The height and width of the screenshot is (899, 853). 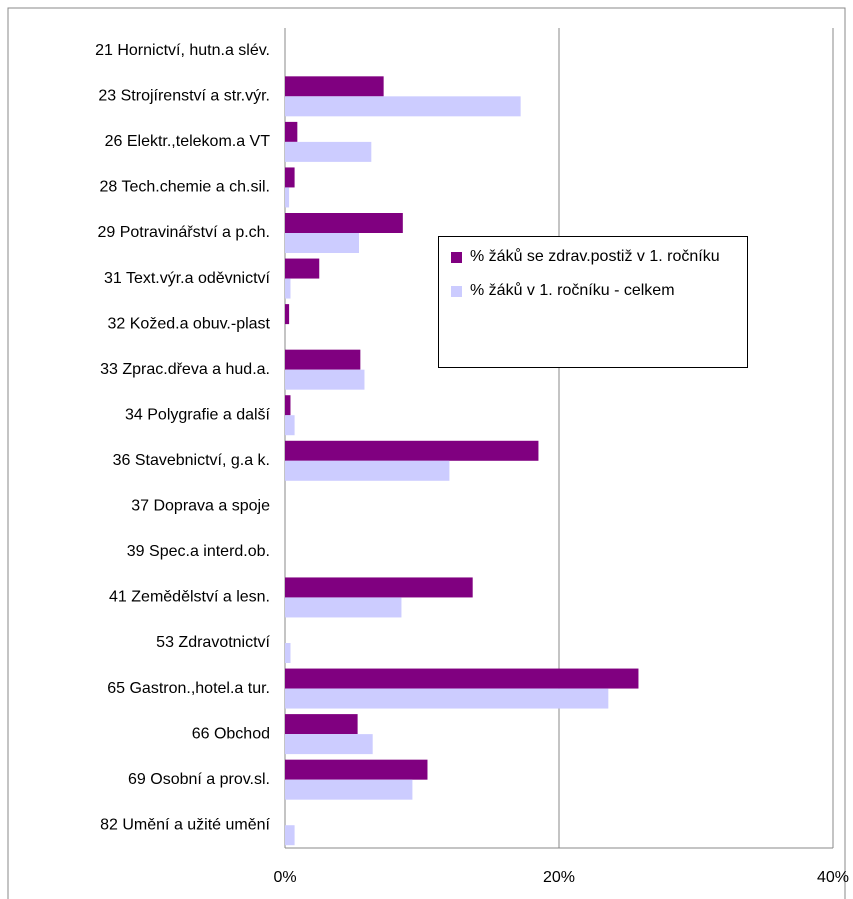 What do you see at coordinates (199, 779) in the screenshot?
I see `y-tick-label: 69 Osobní a prov.sl.` at bounding box center [199, 779].